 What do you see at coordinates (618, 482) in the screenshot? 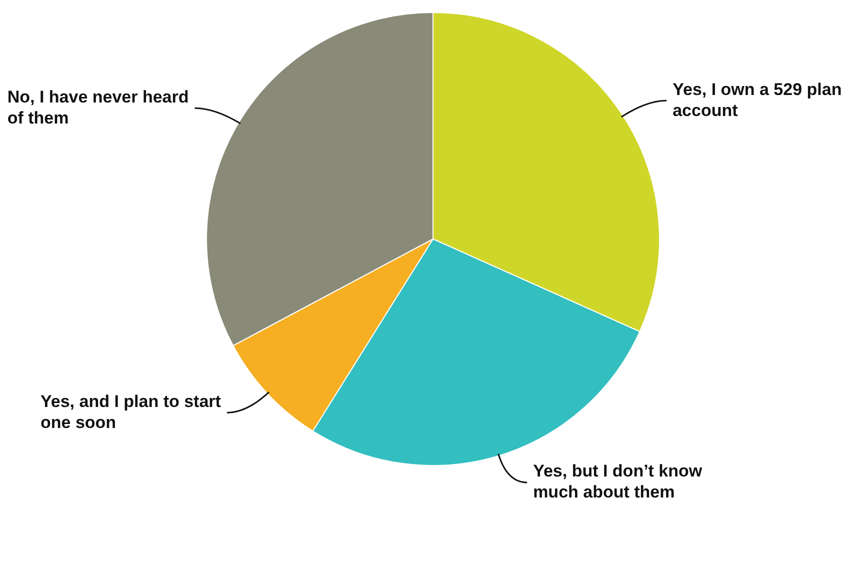
I see `slice-label: Yes, but I don’t know much about them` at bounding box center [618, 482].